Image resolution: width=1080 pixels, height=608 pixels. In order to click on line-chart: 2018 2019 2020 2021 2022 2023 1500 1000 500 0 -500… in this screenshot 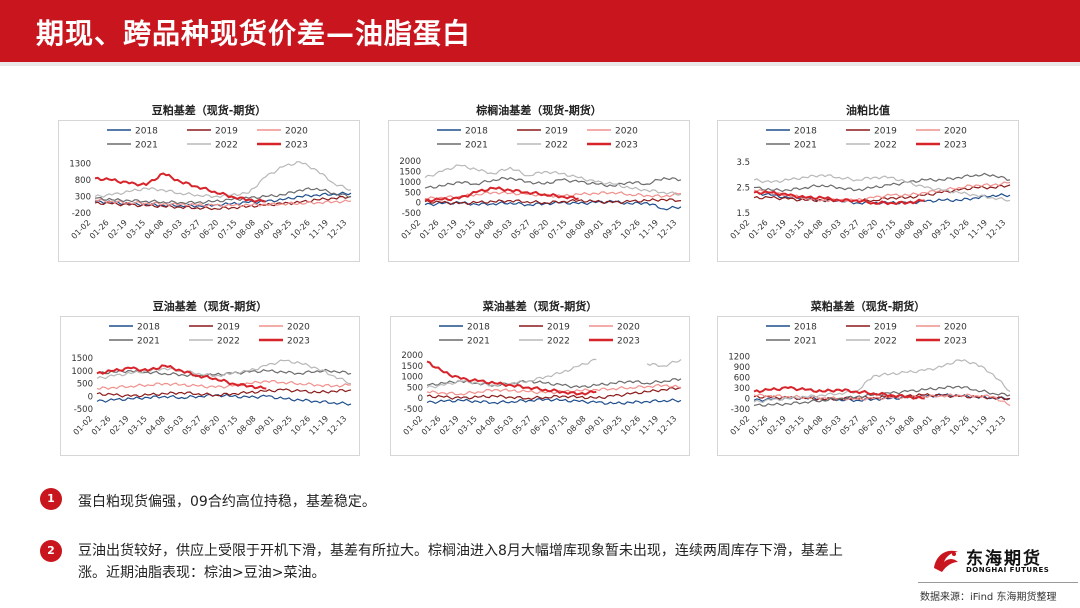, I will do `click(211, 380)`.